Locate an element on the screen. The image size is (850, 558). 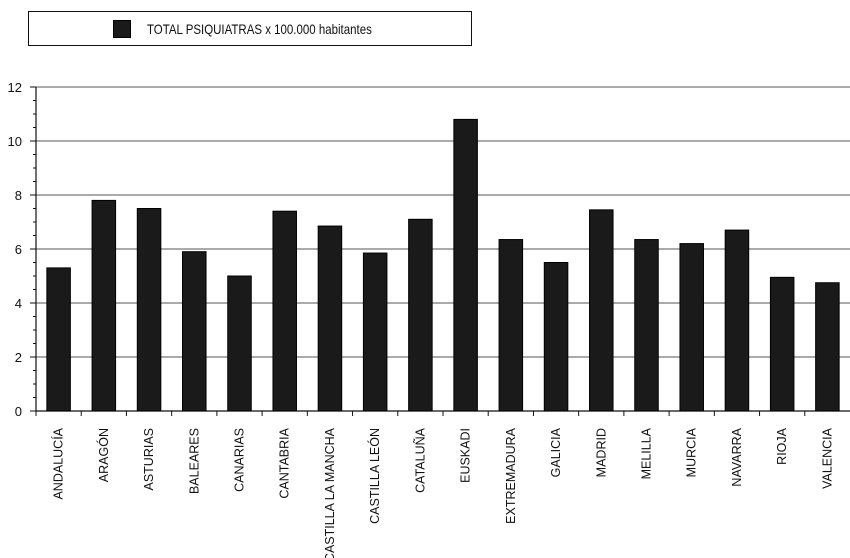
category-label: ANDALUCÍA is located at coordinates (58, 463).